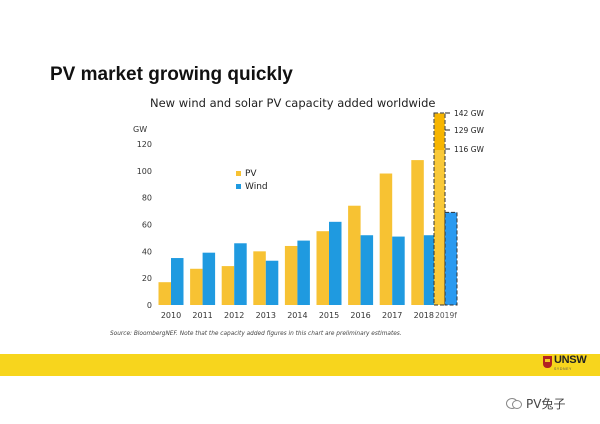 Image resolution: width=600 pixels, height=424 pixels. What do you see at coordinates (360, 315) in the screenshot?
I see `x-tick-label: 2016` at bounding box center [360, 315].